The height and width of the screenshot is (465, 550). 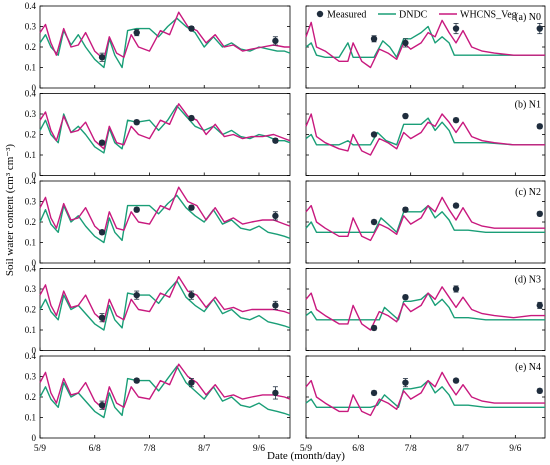 I want to click on panel-label: (b) N1, so click(x=528, y=105).